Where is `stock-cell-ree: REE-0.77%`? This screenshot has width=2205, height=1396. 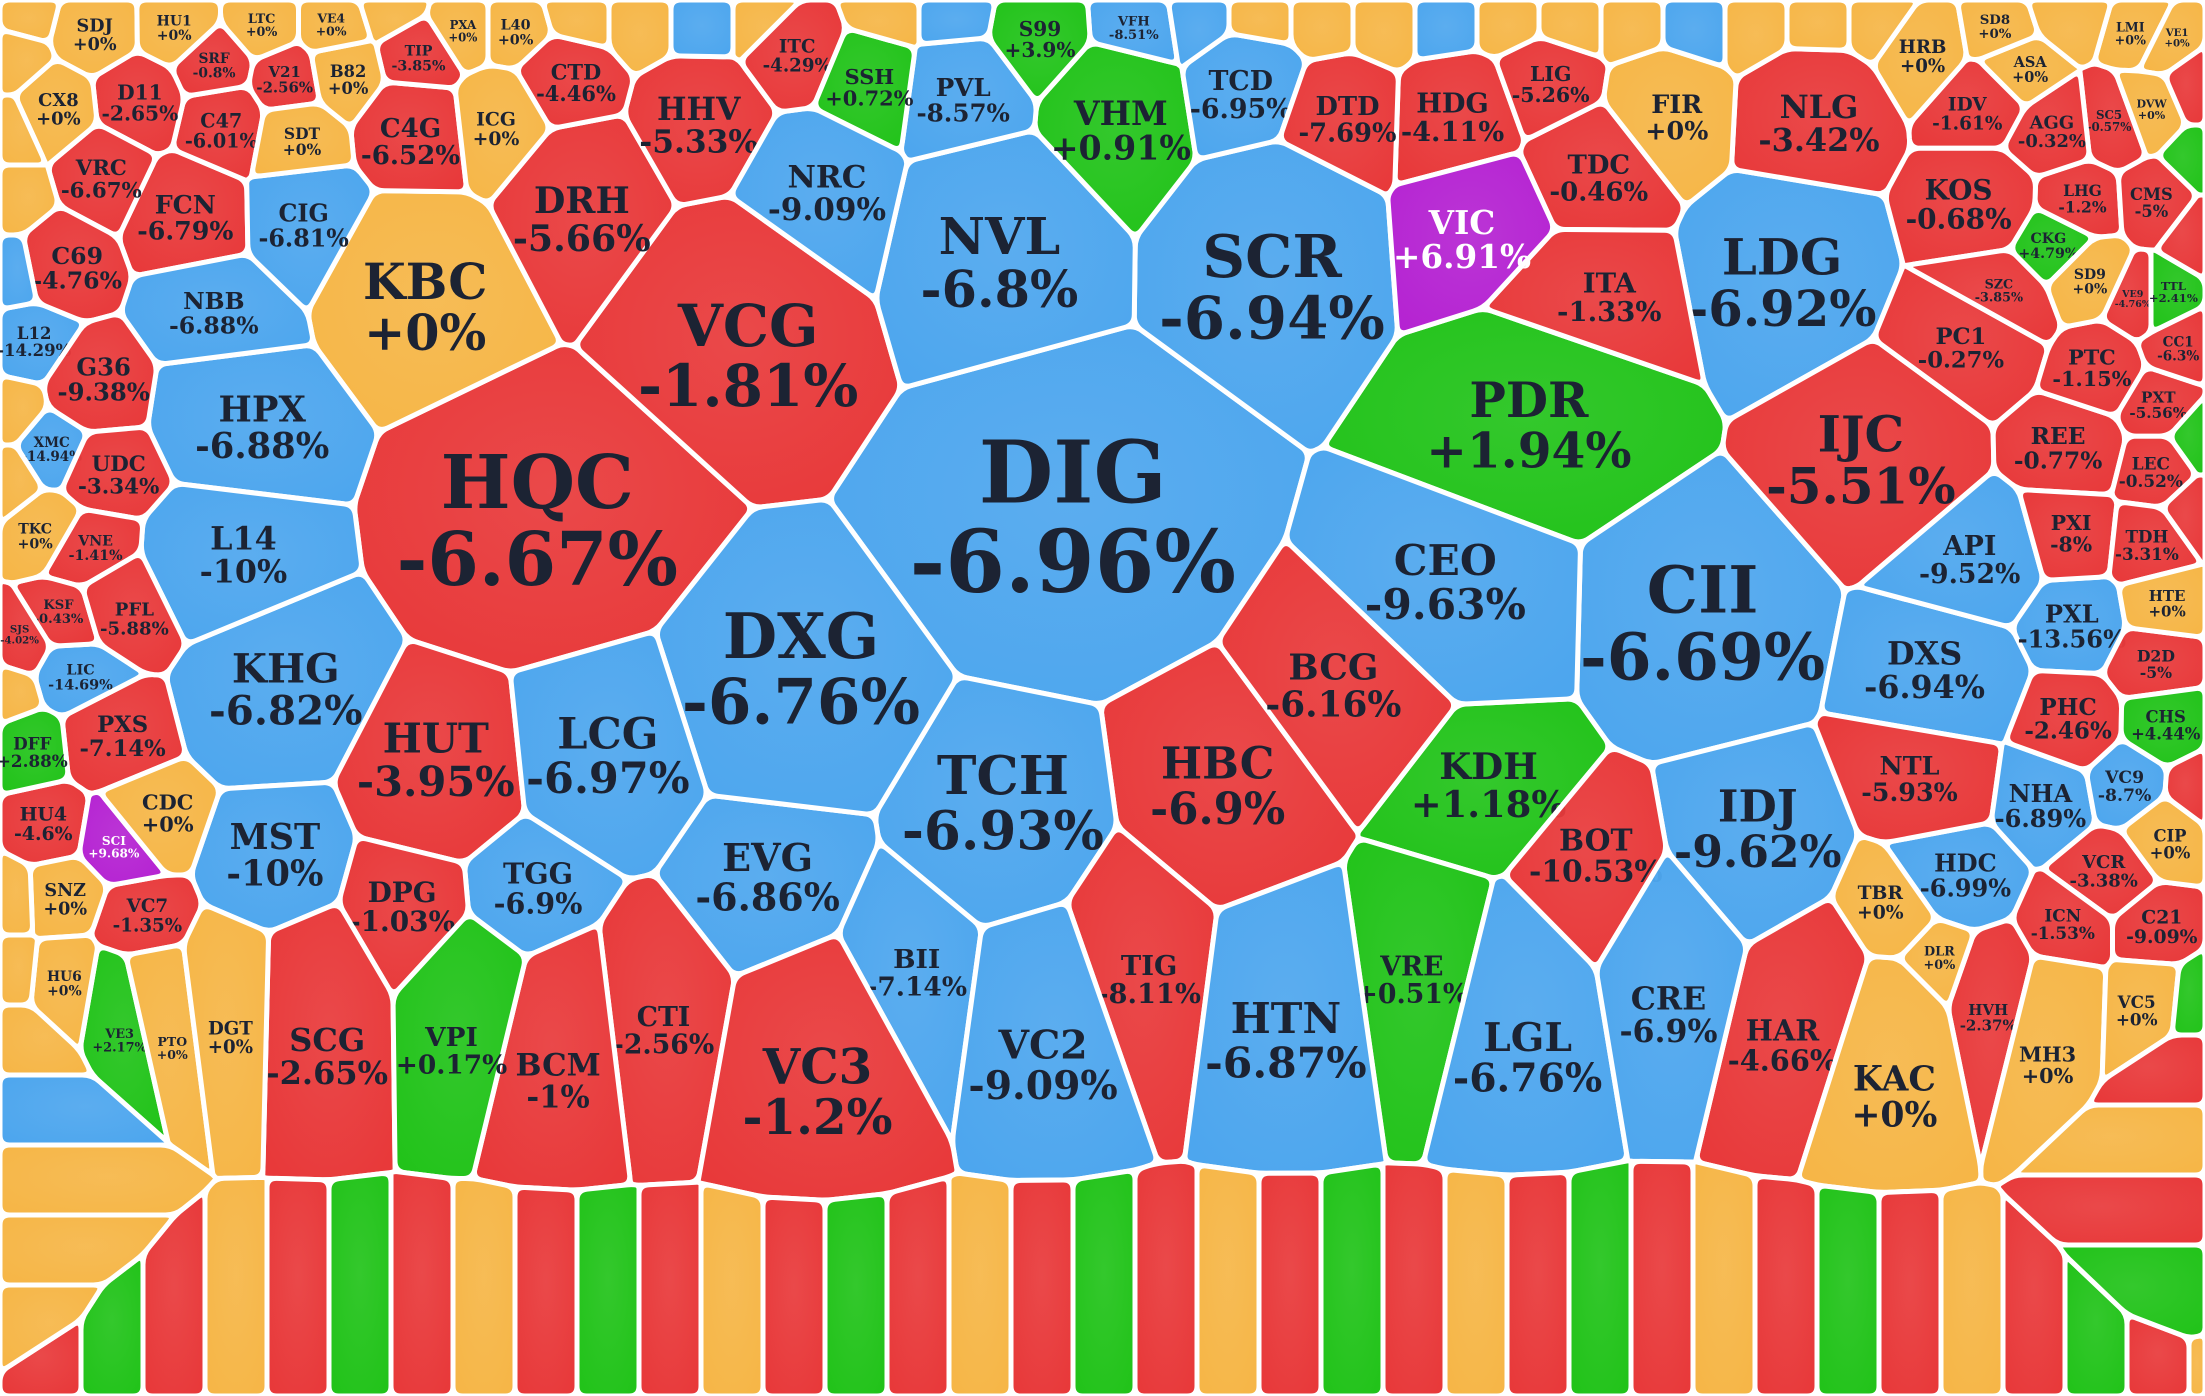 stock-cell-ree: REE-0.77% is located at coordinates (2059, 443).